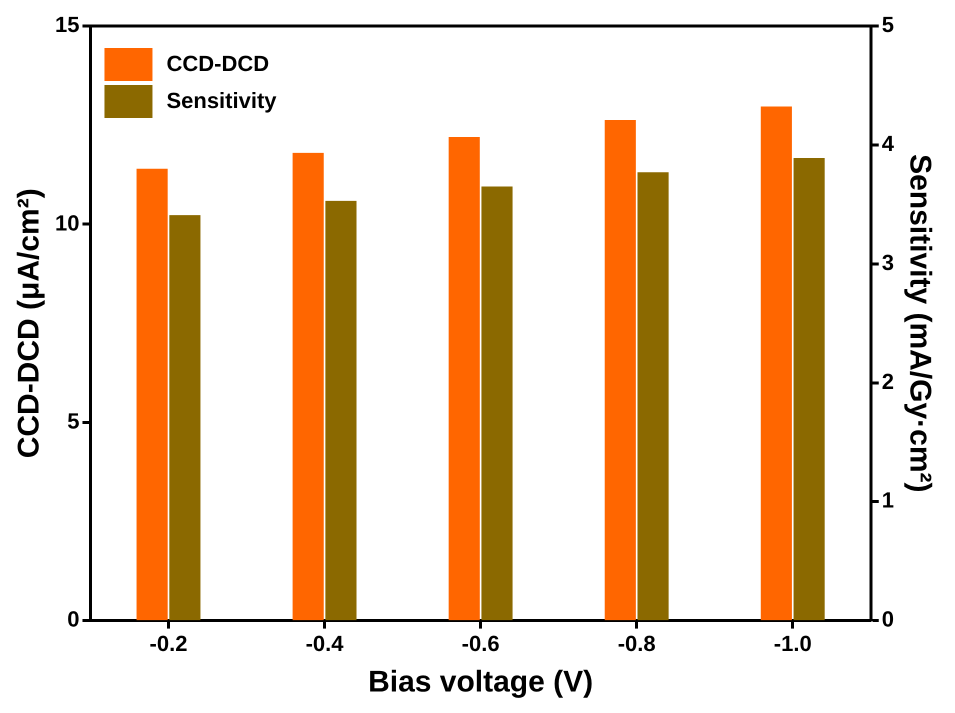  Describe the element at coordinates (29, 323) in the screenshot. I see `y-axis-title: CCD-DCD (μA/cm²)` at that location.